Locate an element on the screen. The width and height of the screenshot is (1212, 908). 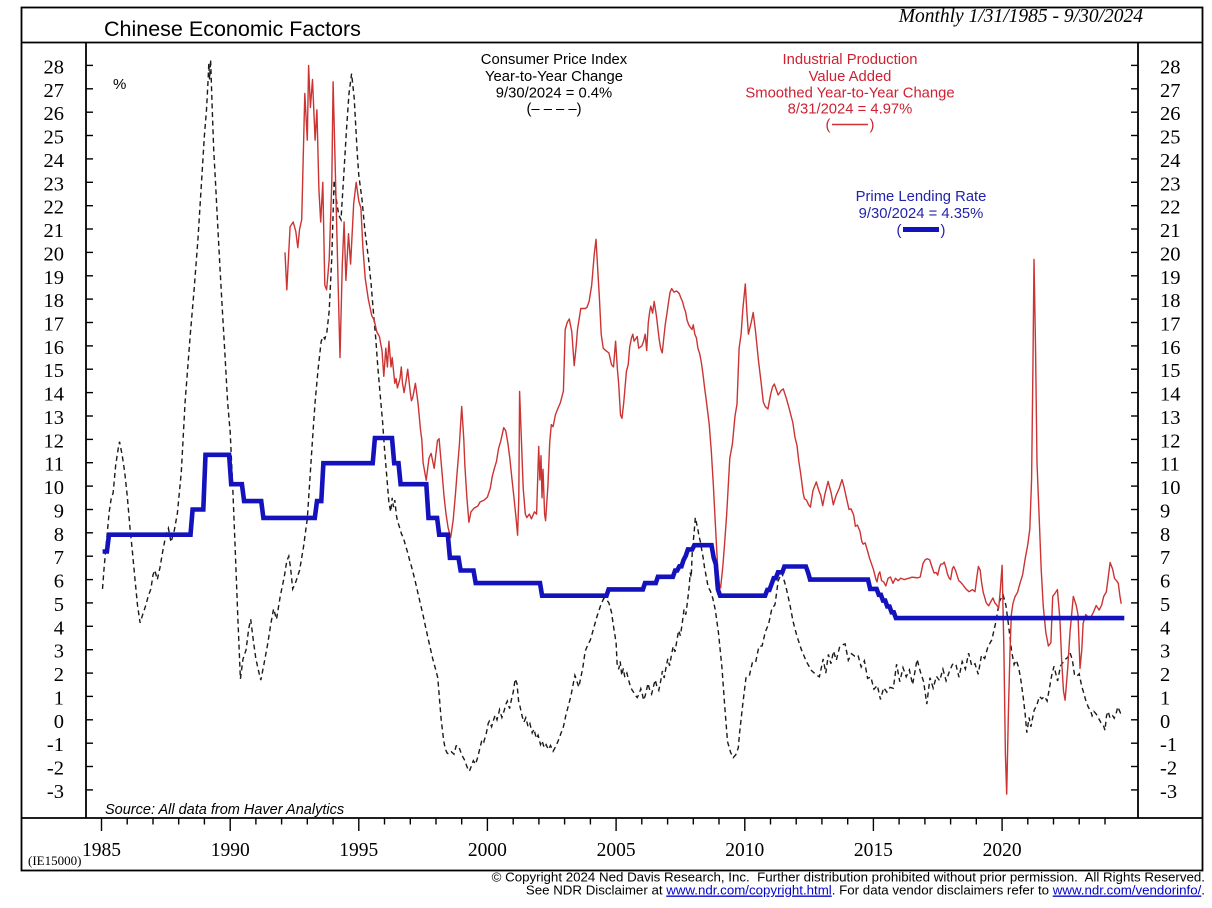
svg-text: Year-to-Year Change is located at coordinates (554, 77).